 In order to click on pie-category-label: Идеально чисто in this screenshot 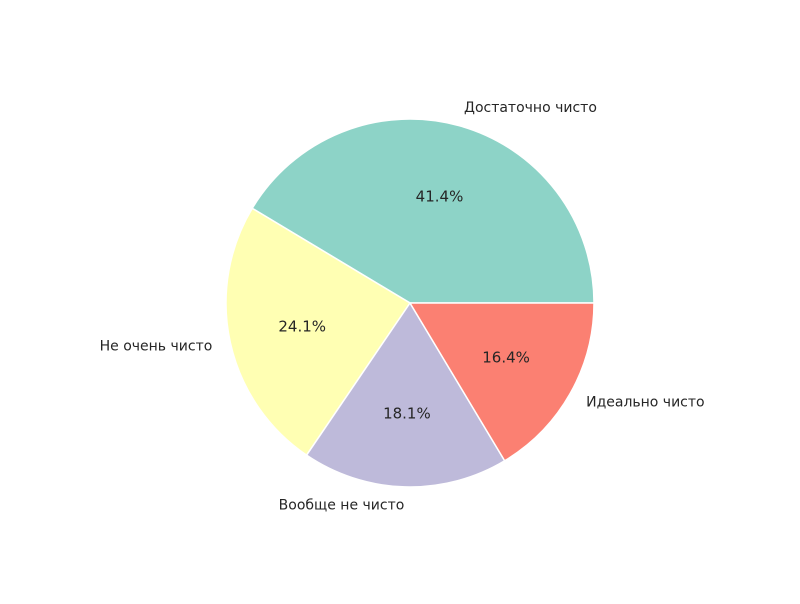, I will do `click(645, 403)`.